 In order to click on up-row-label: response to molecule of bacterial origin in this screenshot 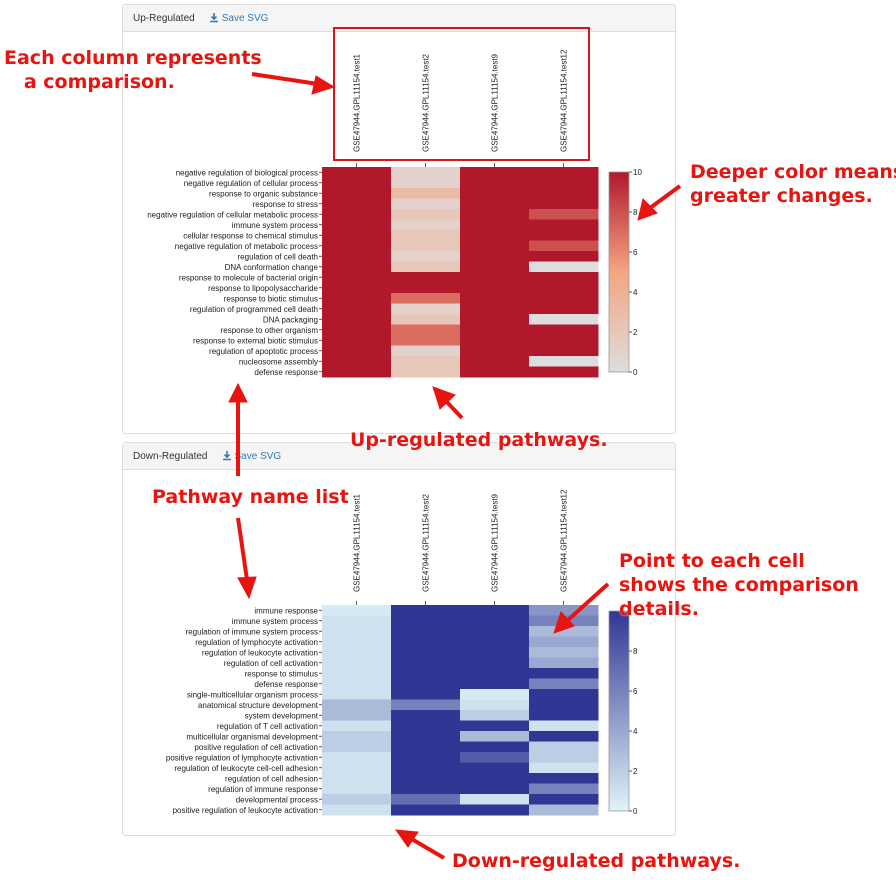, I will do `click(248, 277)`.